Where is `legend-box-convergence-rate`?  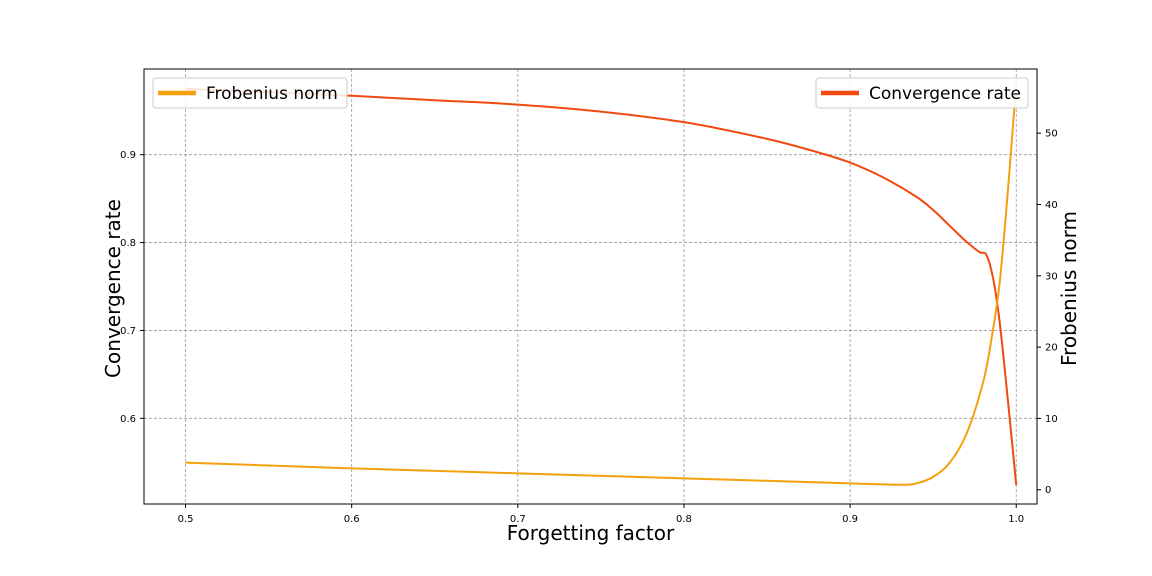 legend-box-convergence-rate is located at coordinates (922, 93).